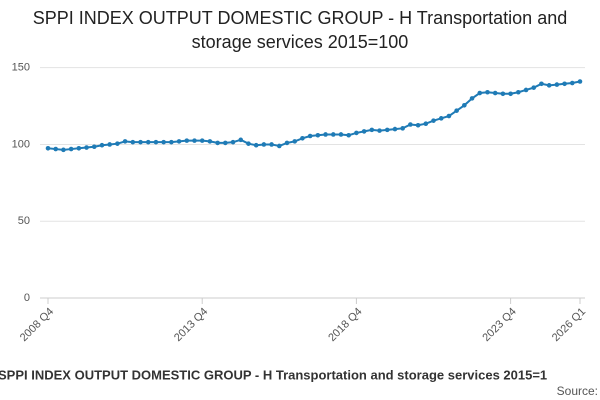 Image resolution: width=600 pixels, height=400 pixels. What do you see at coordinates (21, 144) in the screenshot?
I see `y-tick-label: 100` at bounding box center [21, 144].